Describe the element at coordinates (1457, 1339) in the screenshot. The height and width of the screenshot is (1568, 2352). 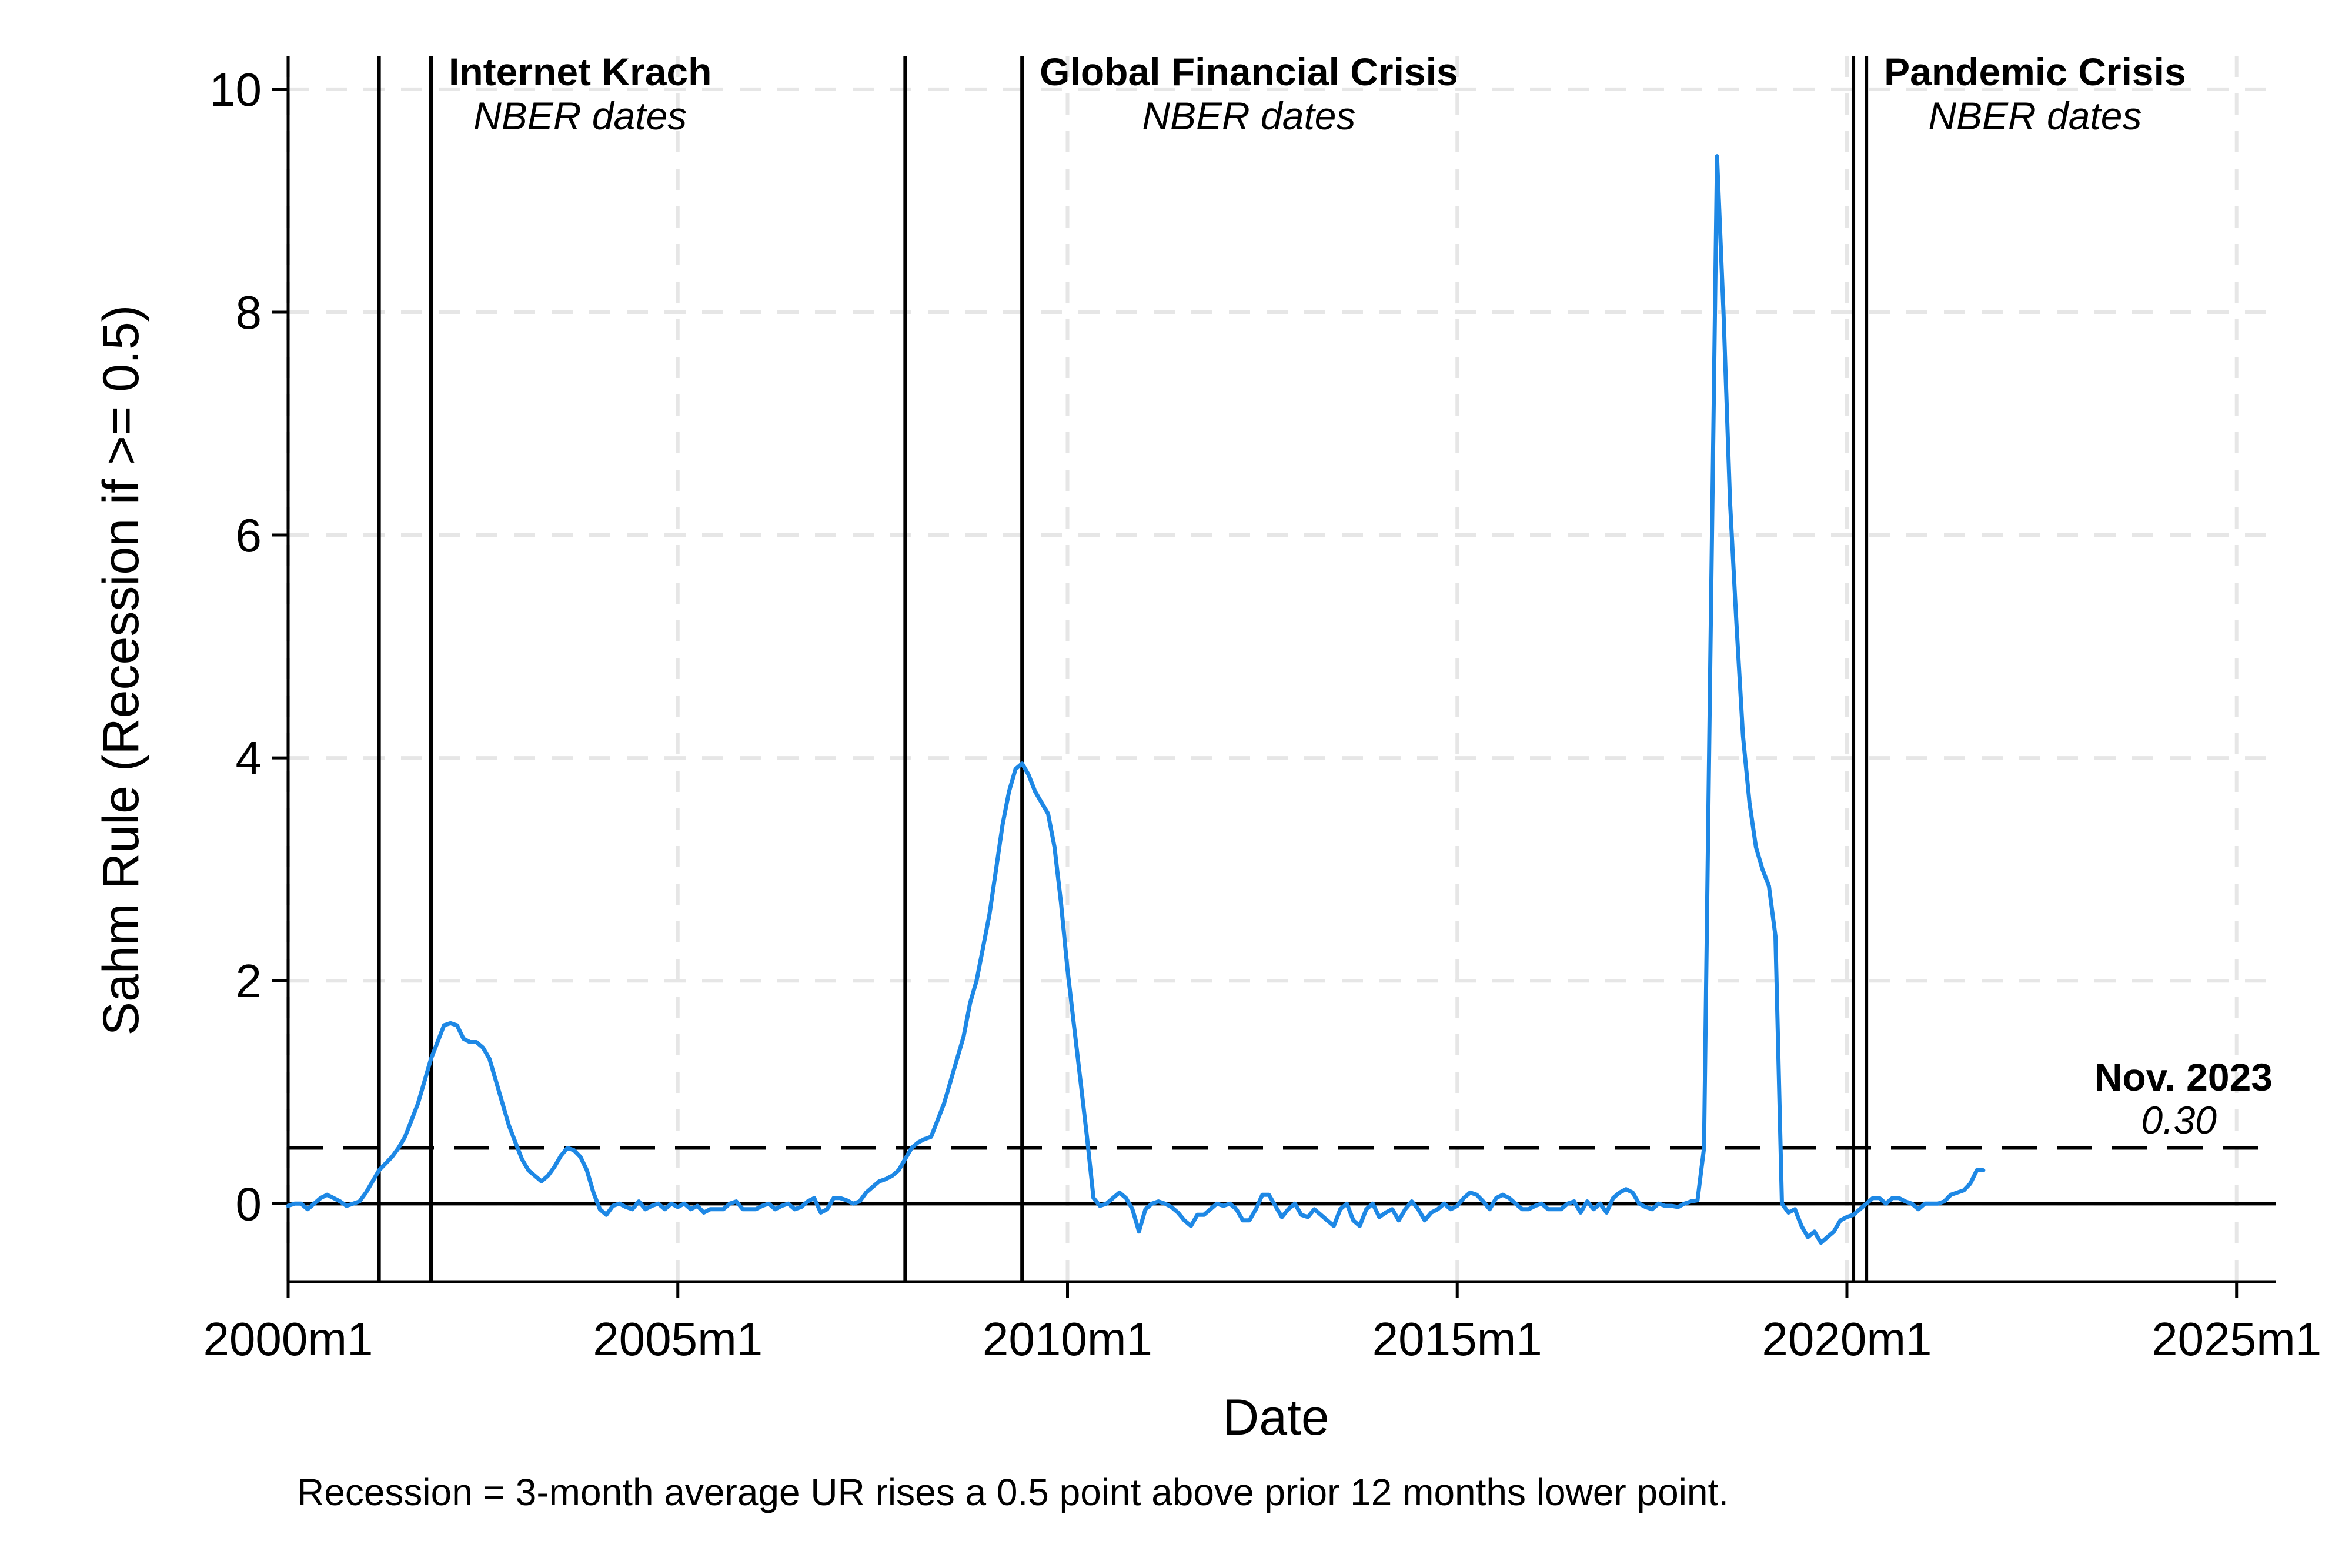
I see `x-tick-label: 2015m1` at that location.